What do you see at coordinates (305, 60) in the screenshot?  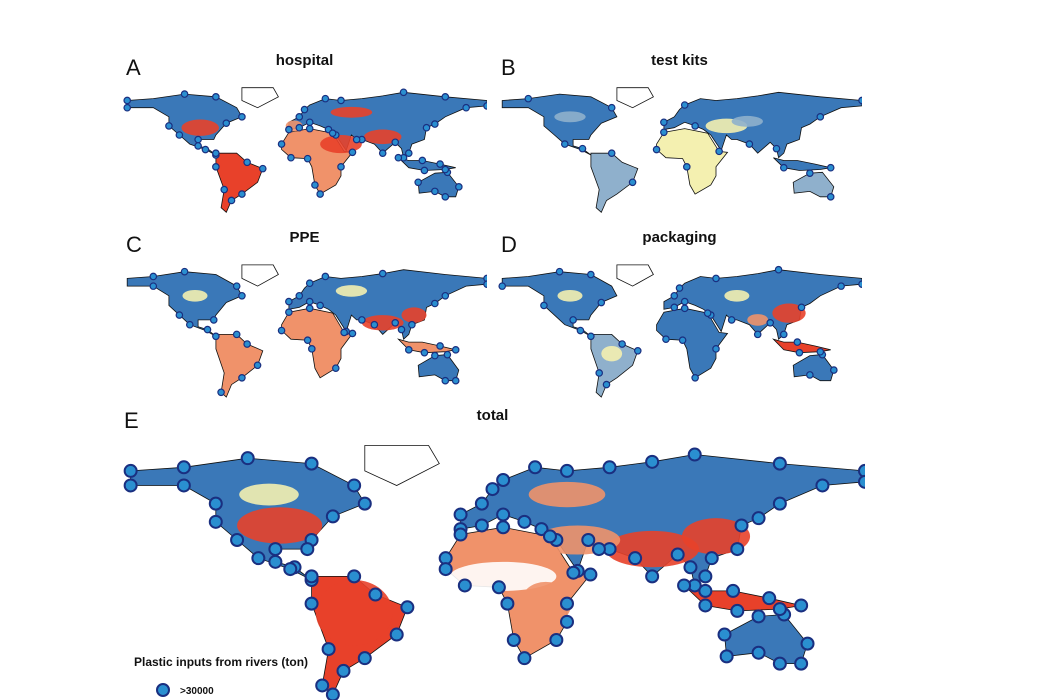 I see `panel-title: hospital` at bounding box center [305, 60].